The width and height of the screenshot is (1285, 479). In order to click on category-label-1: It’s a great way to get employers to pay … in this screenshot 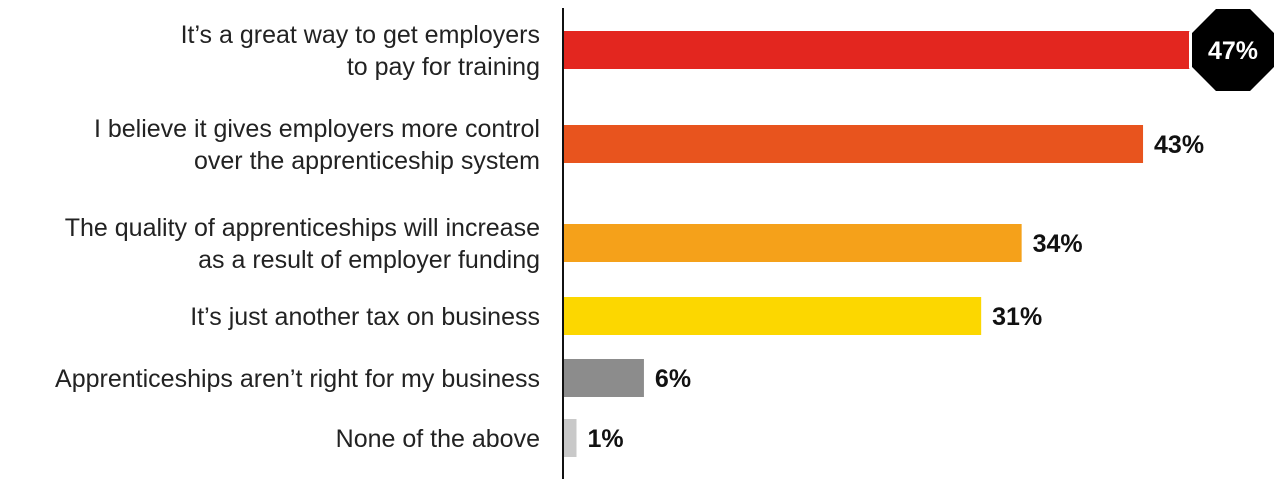, I will do `click(360, 51)`.